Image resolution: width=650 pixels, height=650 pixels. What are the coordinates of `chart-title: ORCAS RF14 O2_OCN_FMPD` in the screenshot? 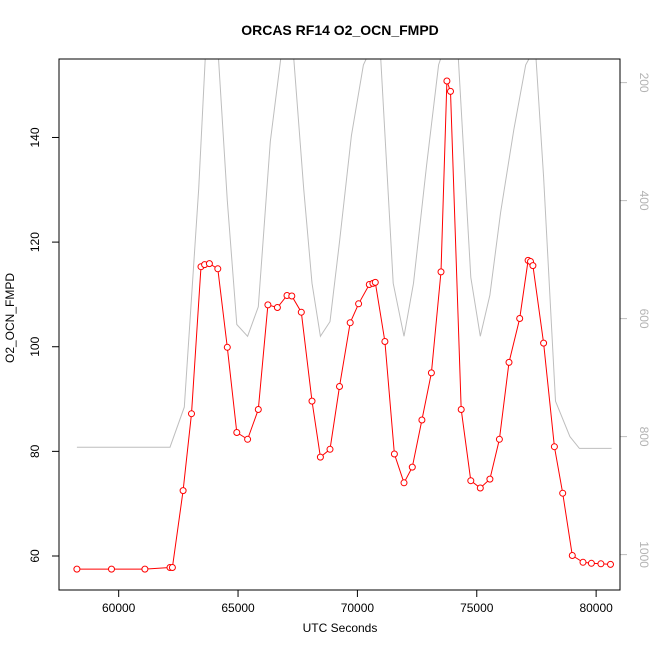 It's located at (340, 30).